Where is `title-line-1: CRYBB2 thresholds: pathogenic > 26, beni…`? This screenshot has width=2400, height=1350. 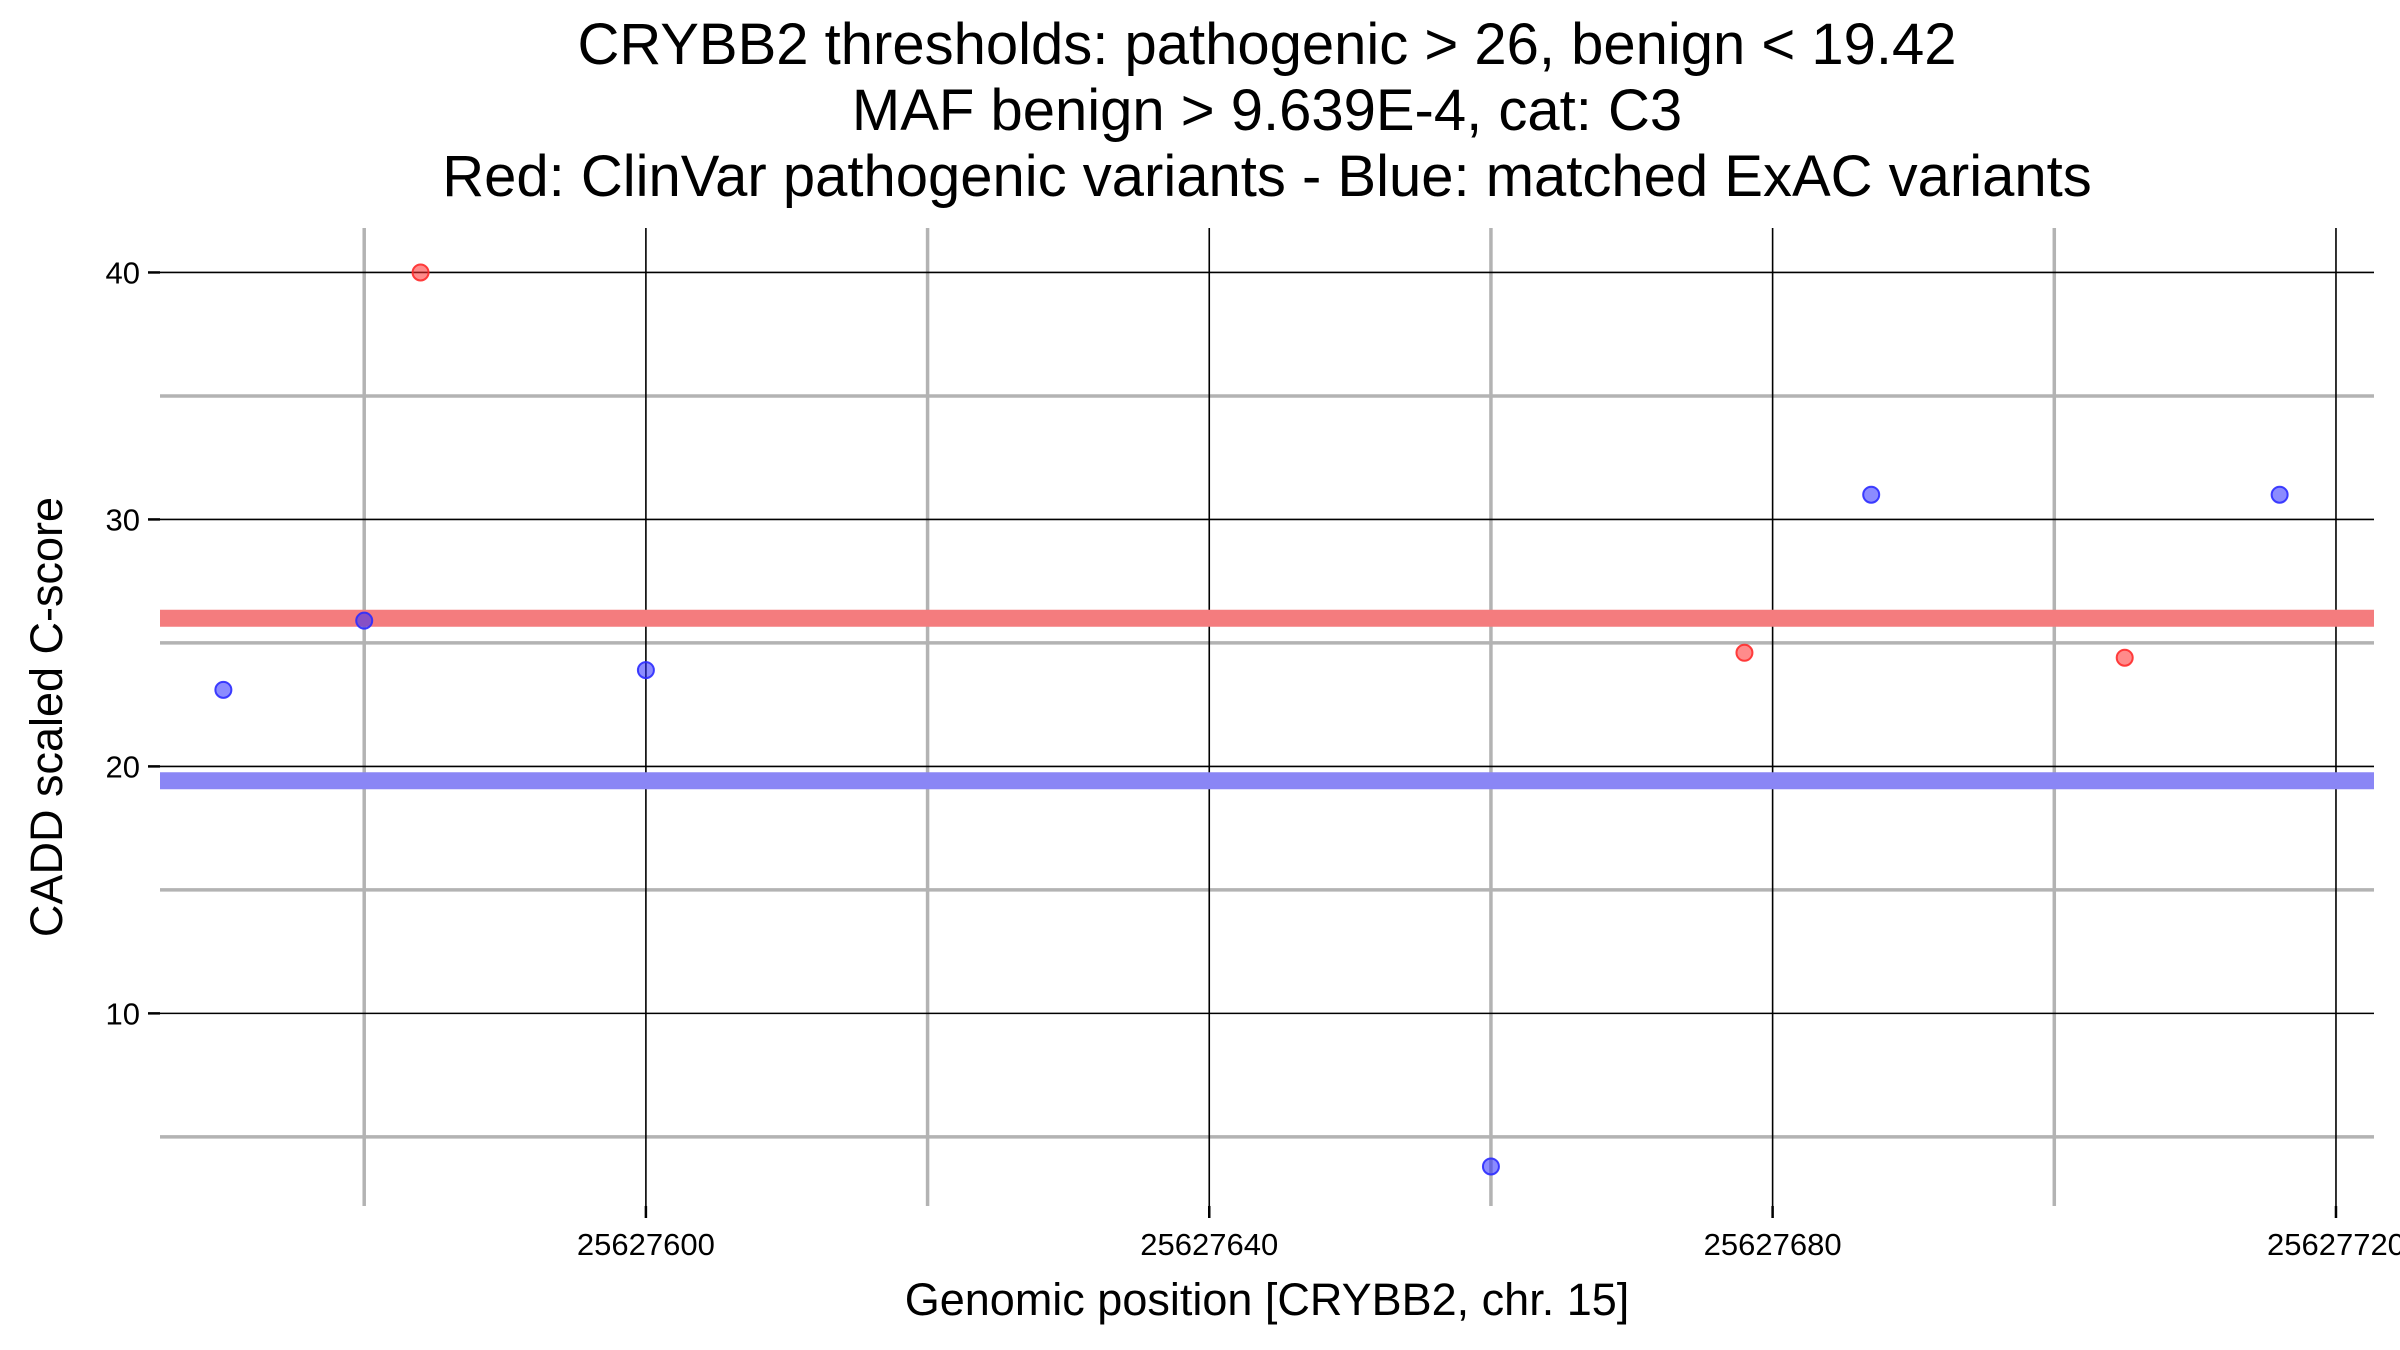
title-line-1: CRYBB2 thresholds: pathogenic > 26, beni… is located at coordinates (1267, 44).